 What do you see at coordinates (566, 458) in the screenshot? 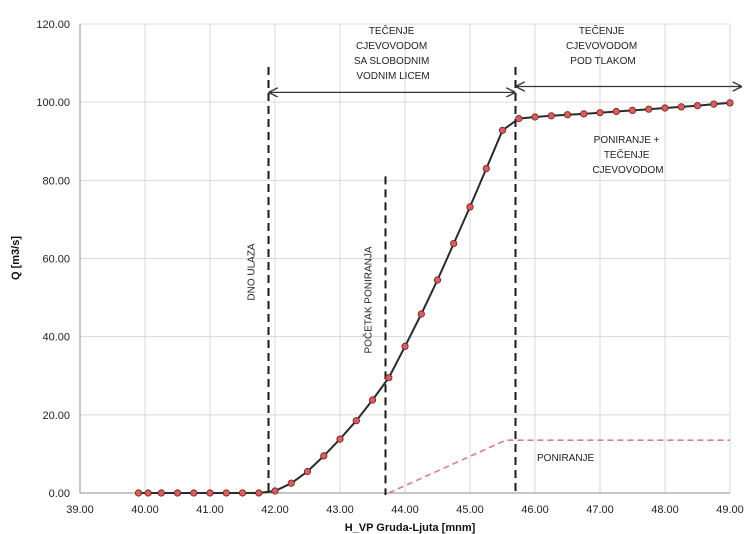
I see `annotation-poniranje: PONIRANJE` at bounding box center [566, 458].